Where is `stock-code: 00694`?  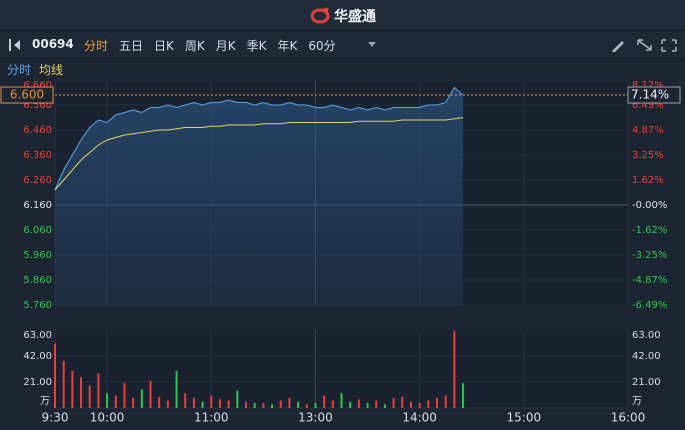 stock-code: 00694 is located at coordinates (53, 44).